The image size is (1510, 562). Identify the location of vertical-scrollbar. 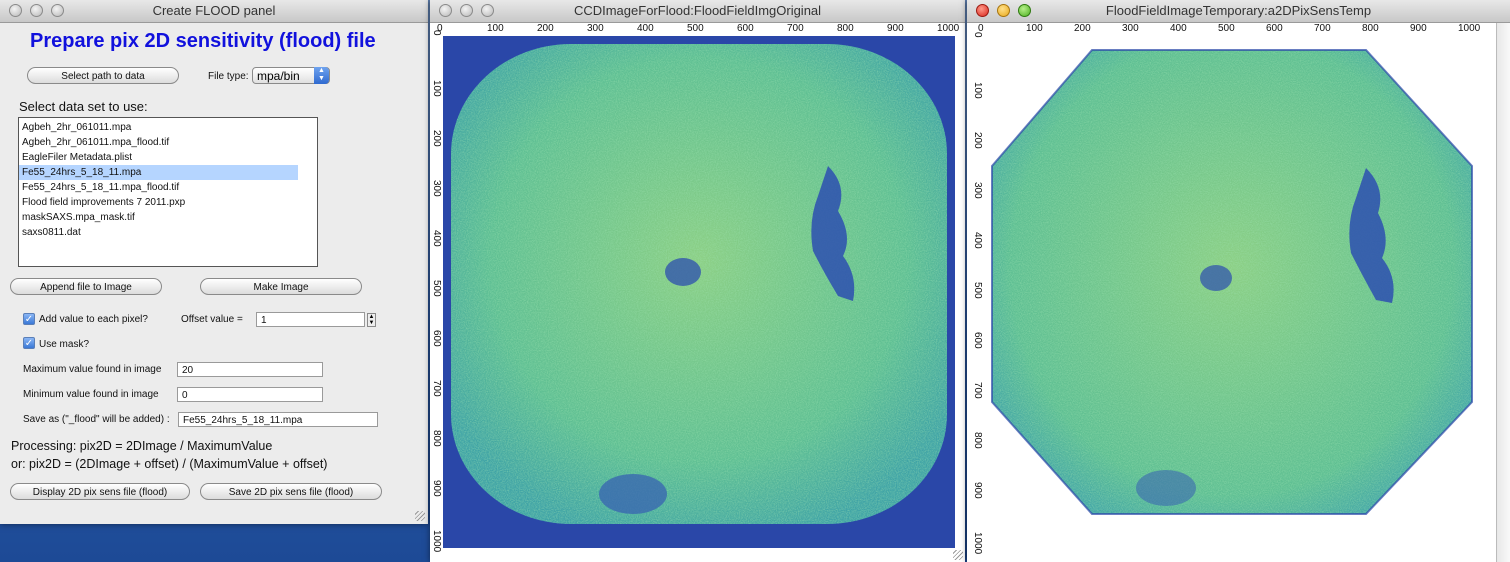
(1503, 292).